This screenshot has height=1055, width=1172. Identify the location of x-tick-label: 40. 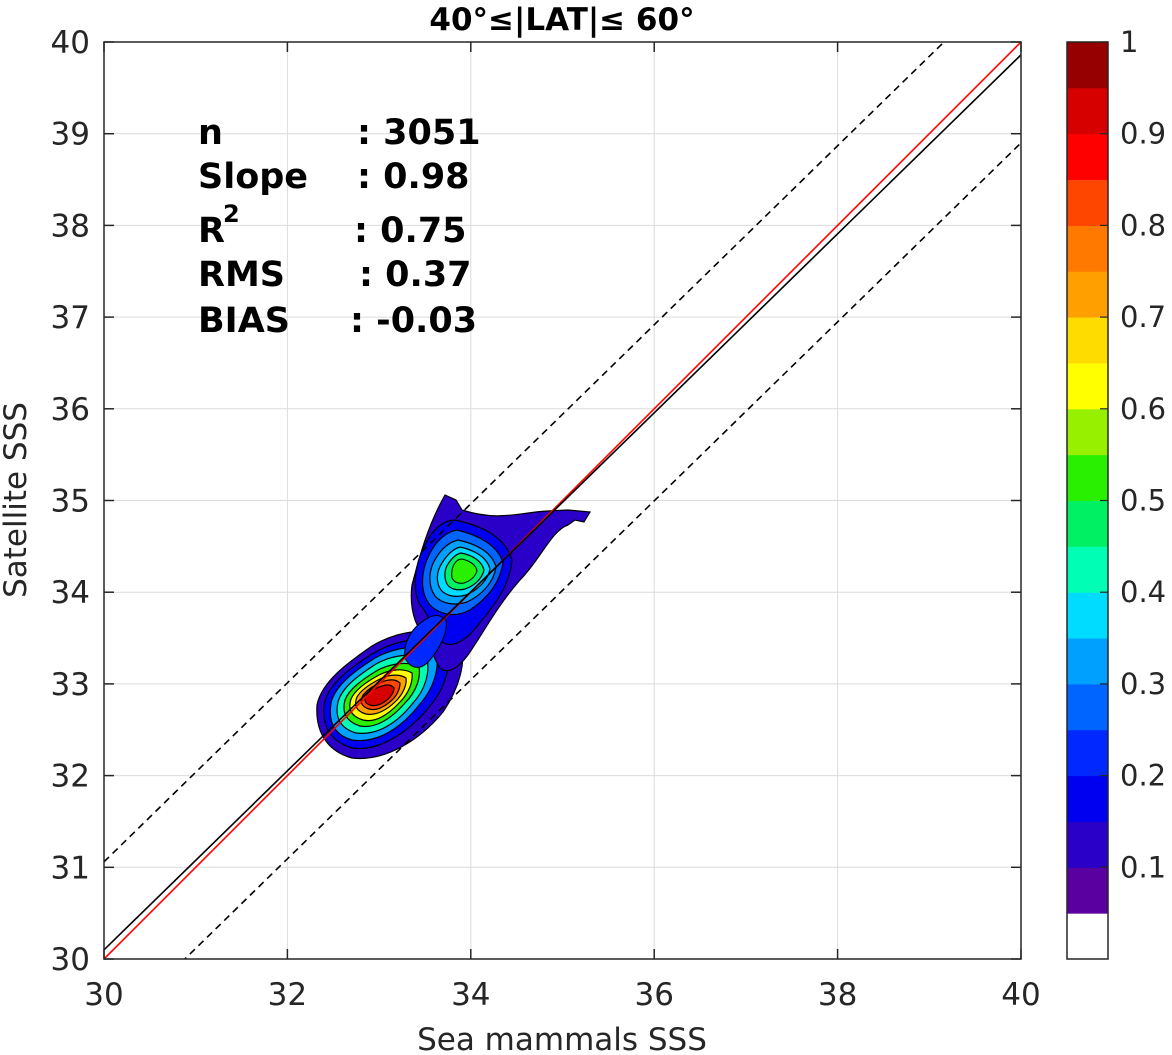
(1020, 995).